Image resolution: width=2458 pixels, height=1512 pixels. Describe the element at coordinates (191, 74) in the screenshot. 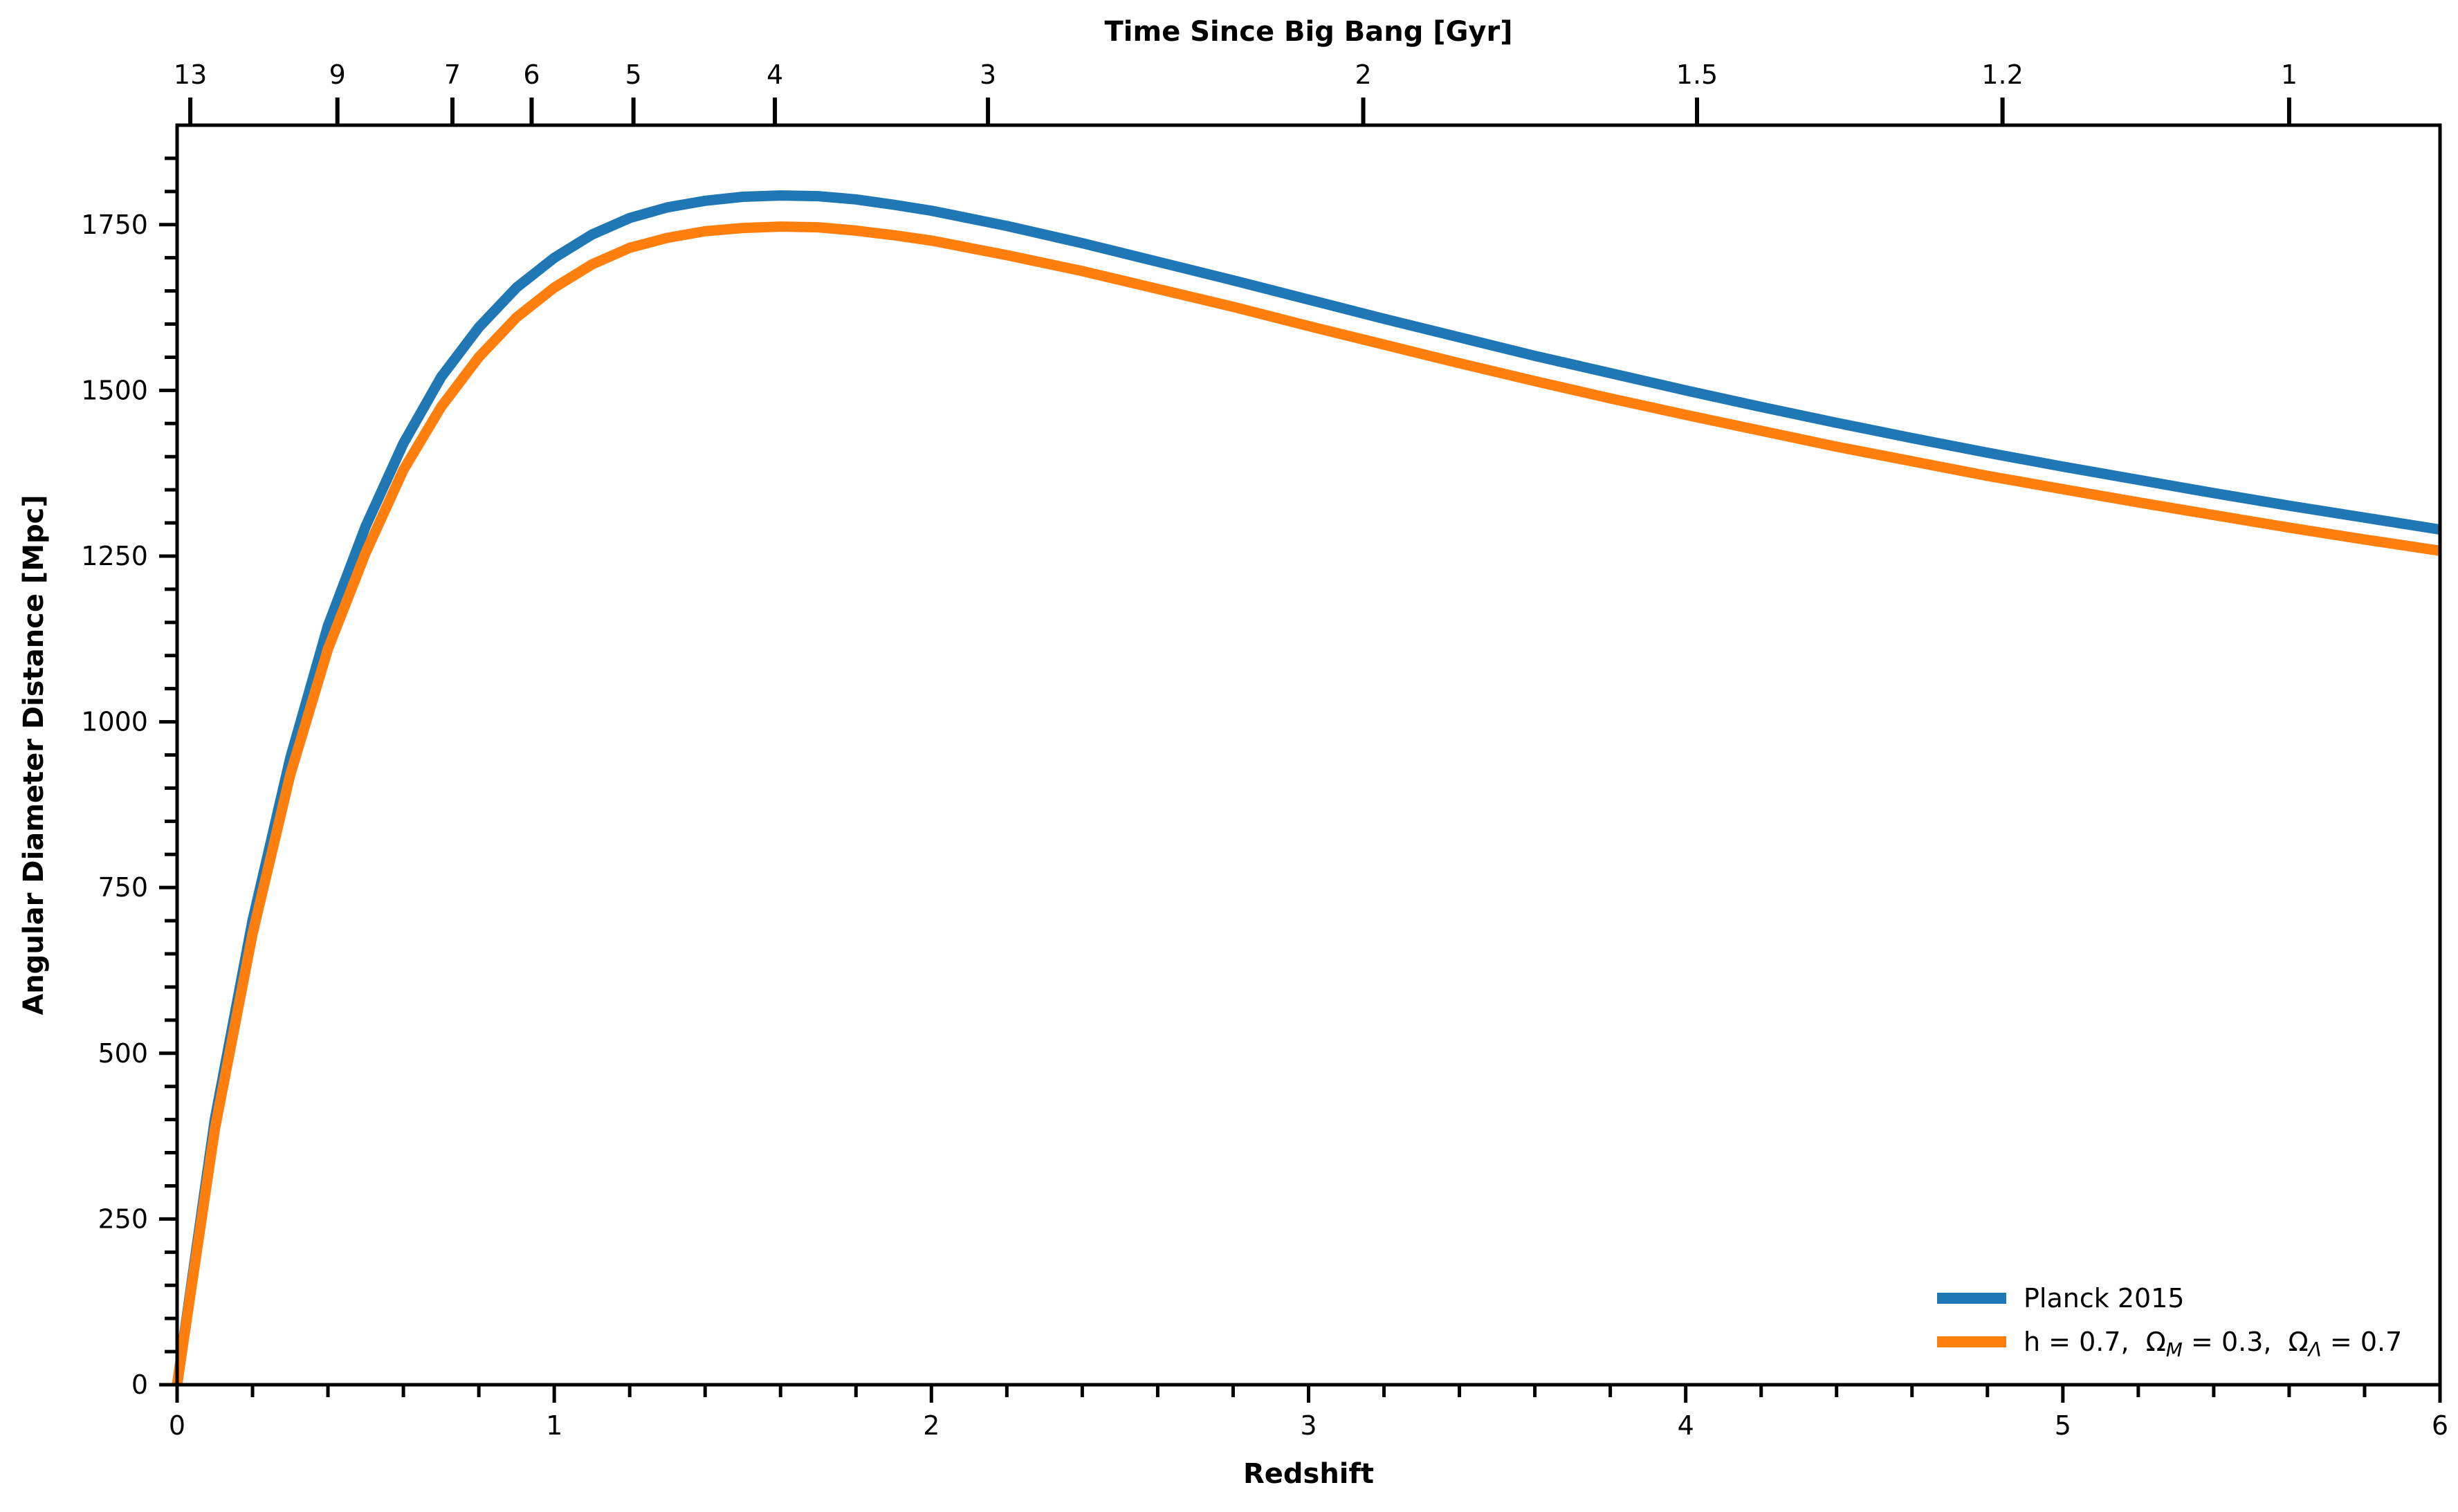

I see `top-tick-label: 13` at that location.